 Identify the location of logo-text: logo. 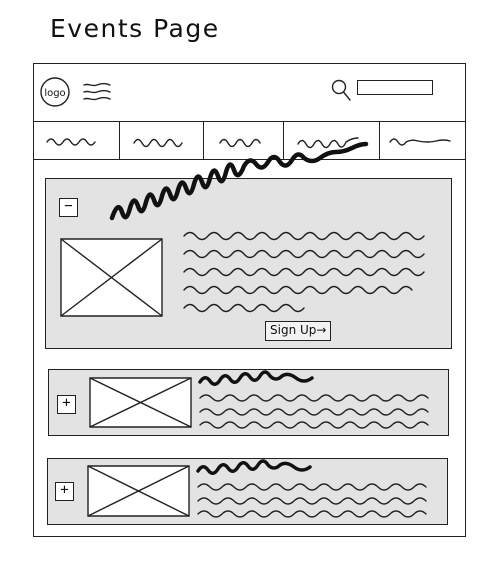
(54, 93).